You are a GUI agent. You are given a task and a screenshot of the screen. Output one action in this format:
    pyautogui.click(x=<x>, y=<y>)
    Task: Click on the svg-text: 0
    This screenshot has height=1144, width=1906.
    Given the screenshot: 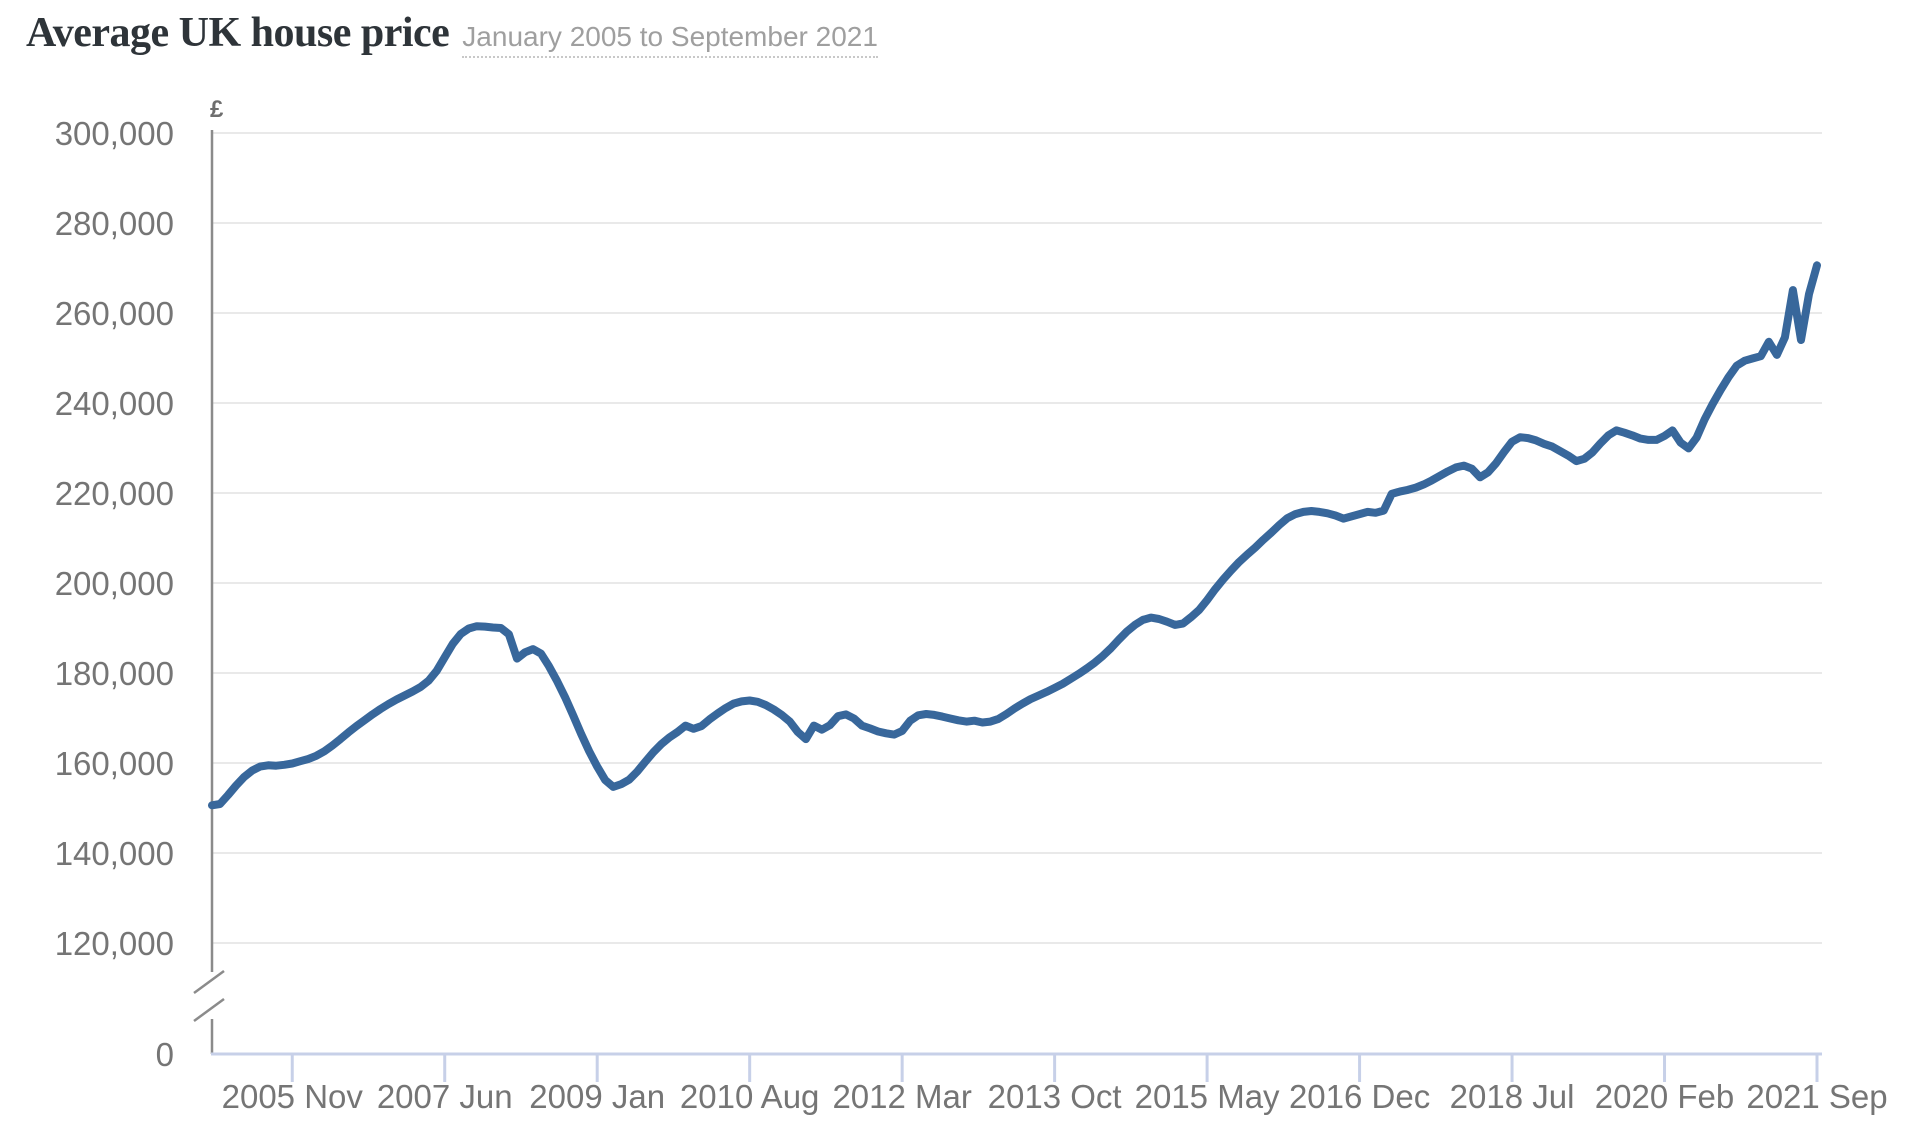 What is the action you would take?
    pyautogui.click(x=165, y=1054)
    